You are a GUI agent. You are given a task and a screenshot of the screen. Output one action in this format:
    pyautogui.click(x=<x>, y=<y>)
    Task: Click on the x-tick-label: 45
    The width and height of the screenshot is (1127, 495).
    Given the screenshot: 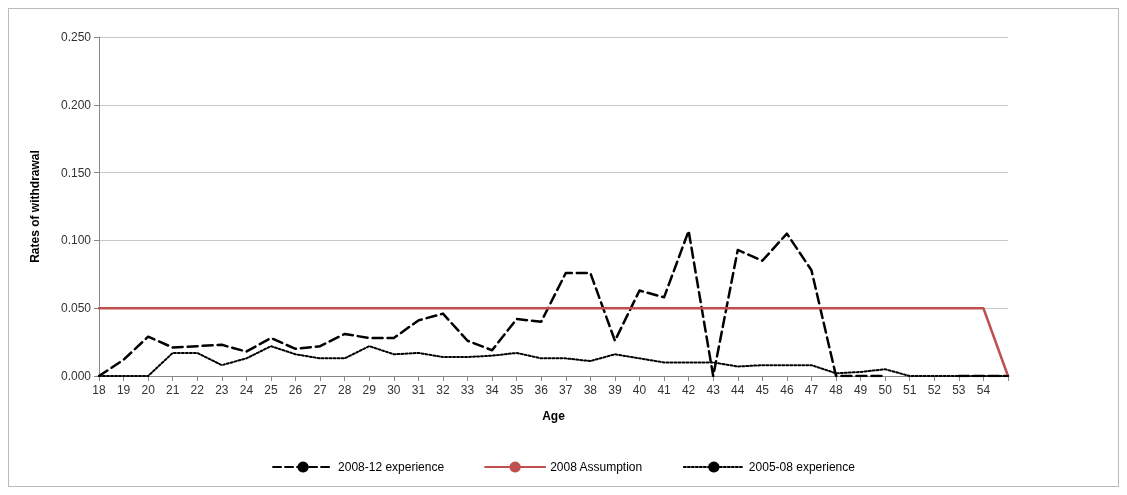 What is the action you would take?
    pyautogui.click(x=762, y=390)
    